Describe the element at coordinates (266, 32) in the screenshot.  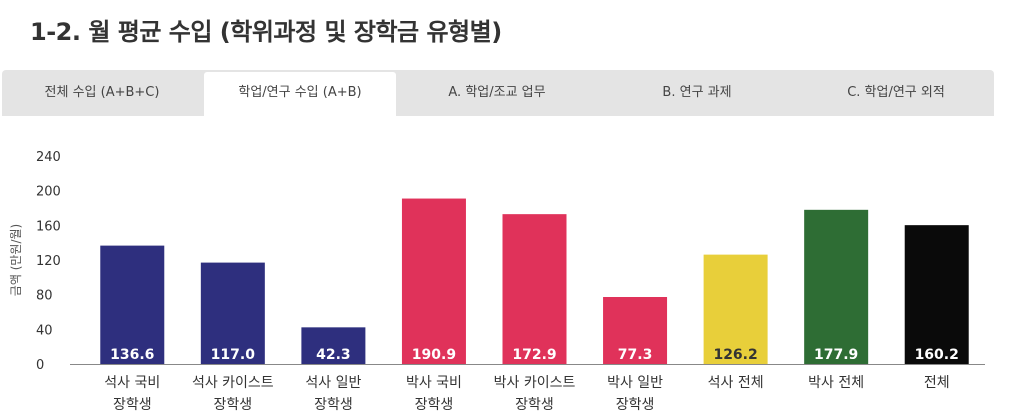
I see `page-title: 1-2. 월 평균 수입 (학위과정 및 장학금 유형별)` at that location.